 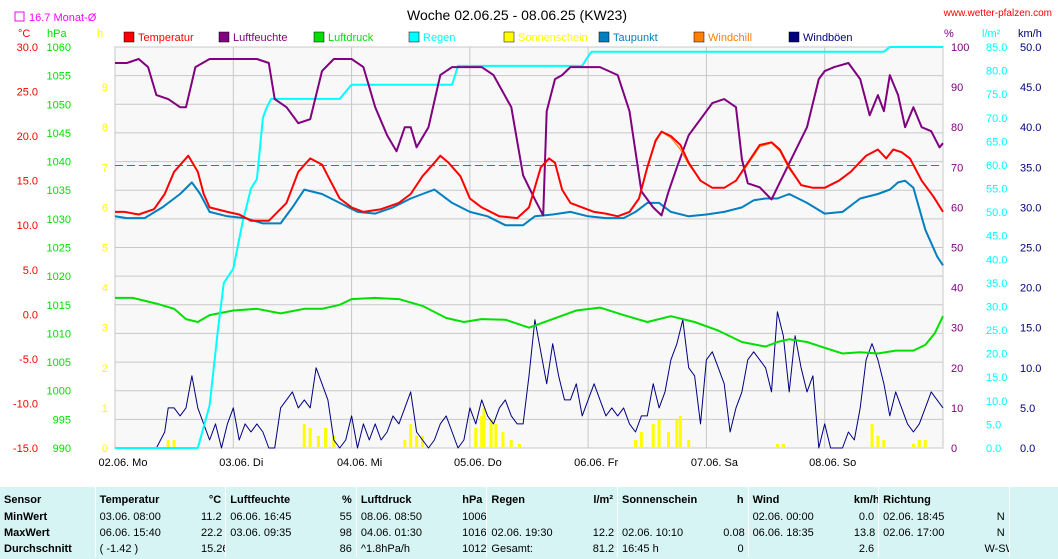 What do you see at coordinates (474, 549) in the screenshot?
I see `stats-value: 1012.2` at bounding box center [474, 549].